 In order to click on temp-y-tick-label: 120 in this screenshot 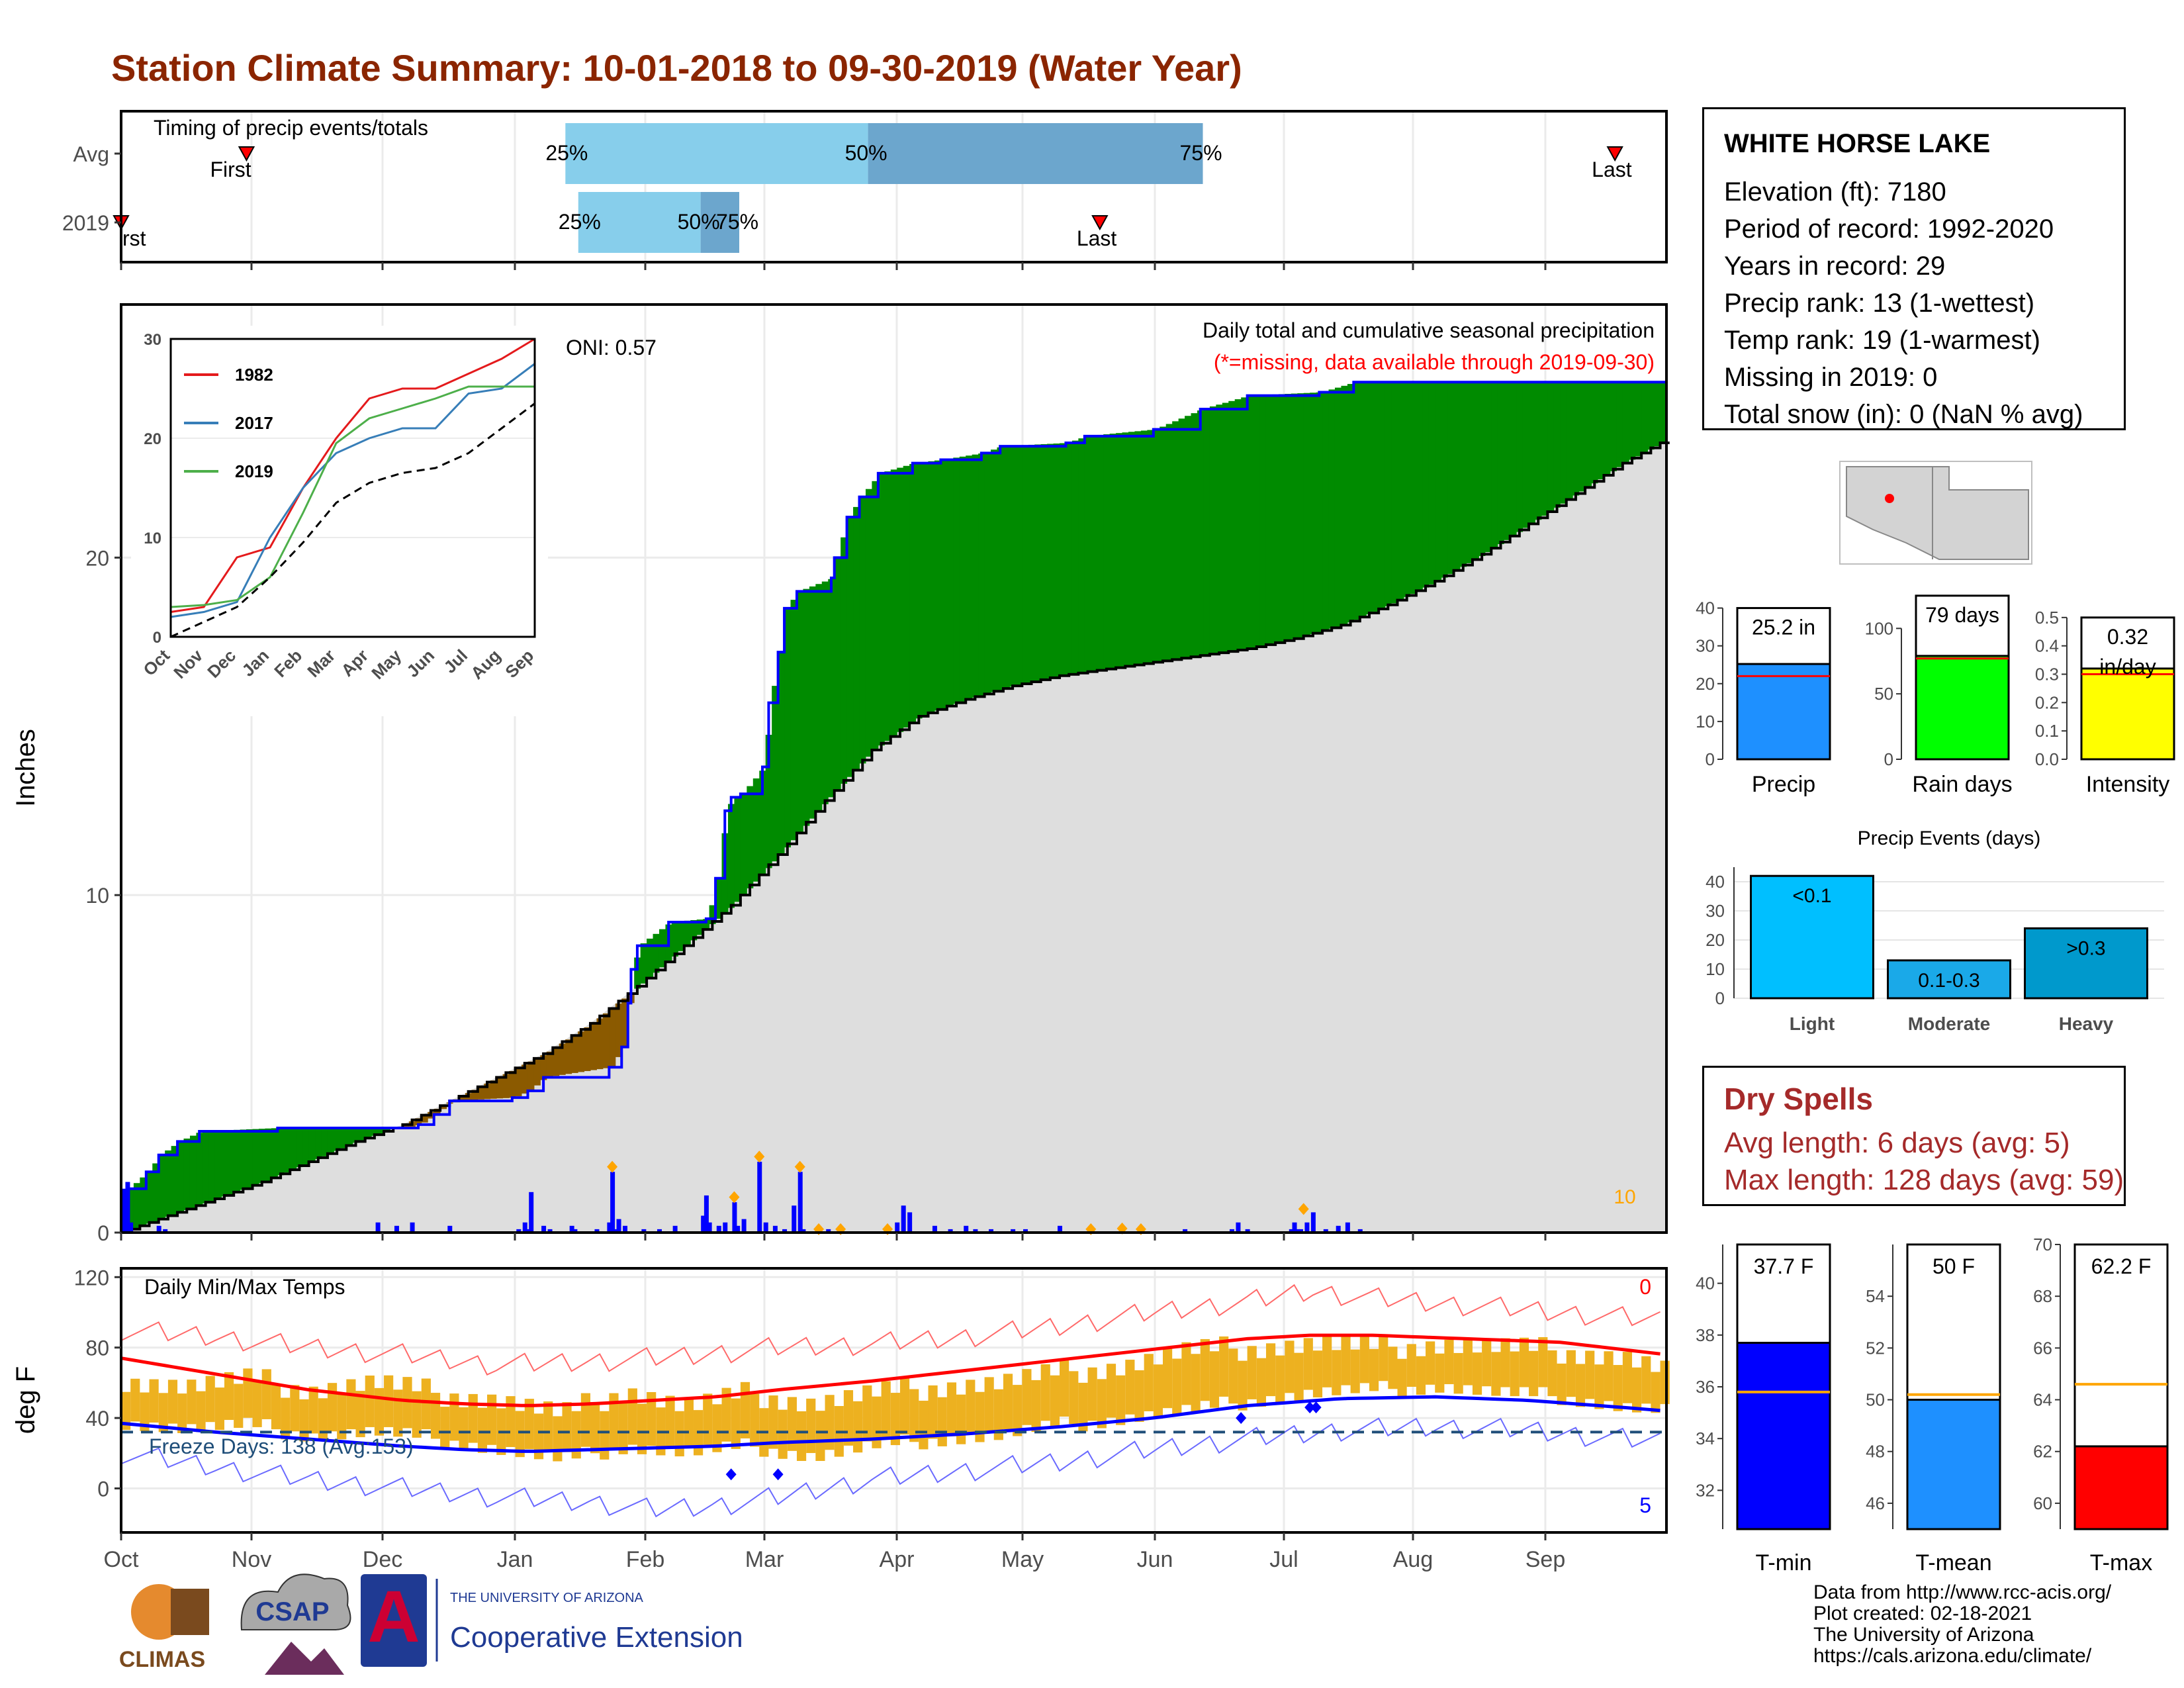, I will do `click(92, 1277)`.